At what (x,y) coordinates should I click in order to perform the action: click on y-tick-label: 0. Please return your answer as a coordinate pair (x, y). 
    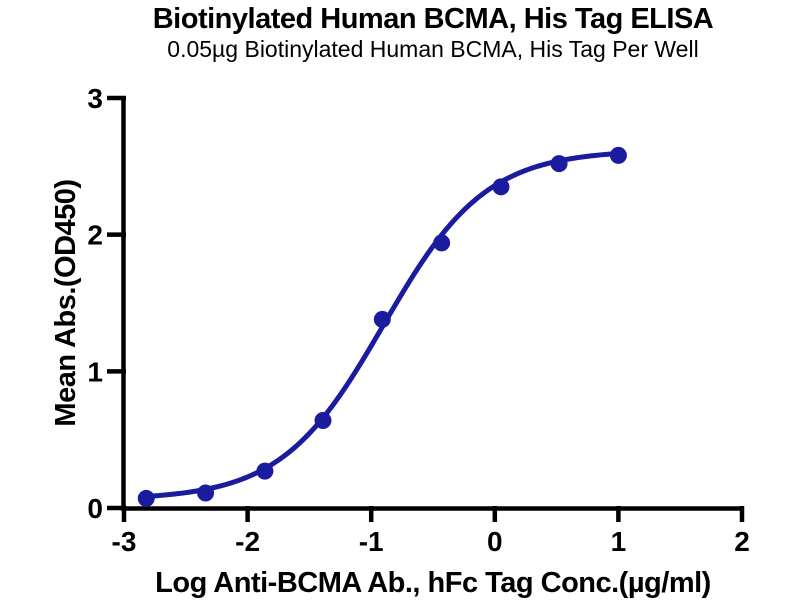
    Looking at the image, I should click on (95, 508).